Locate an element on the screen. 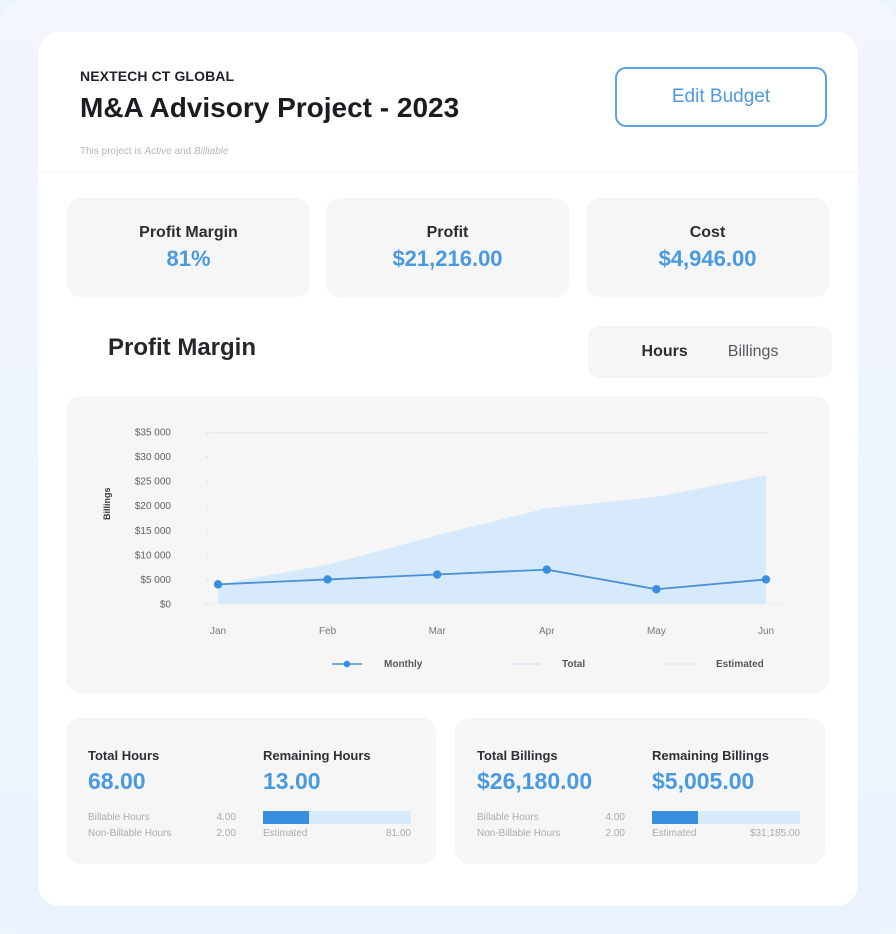 This screenshot has width=896, height=934. total-billings-label: Total Billings is located at coordinates (517, 755).